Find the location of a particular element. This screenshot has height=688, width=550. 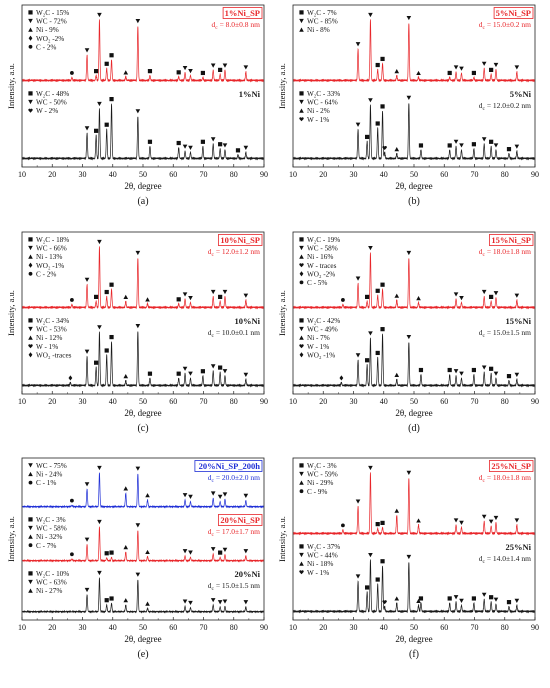

x-tick-label: 90 is located at coordinates (535, 627).